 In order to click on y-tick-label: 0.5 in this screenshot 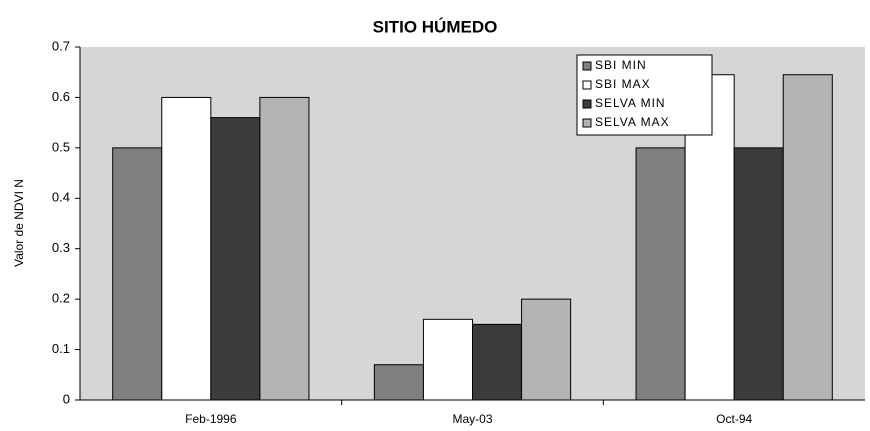, I will do `click(61, 146)`.